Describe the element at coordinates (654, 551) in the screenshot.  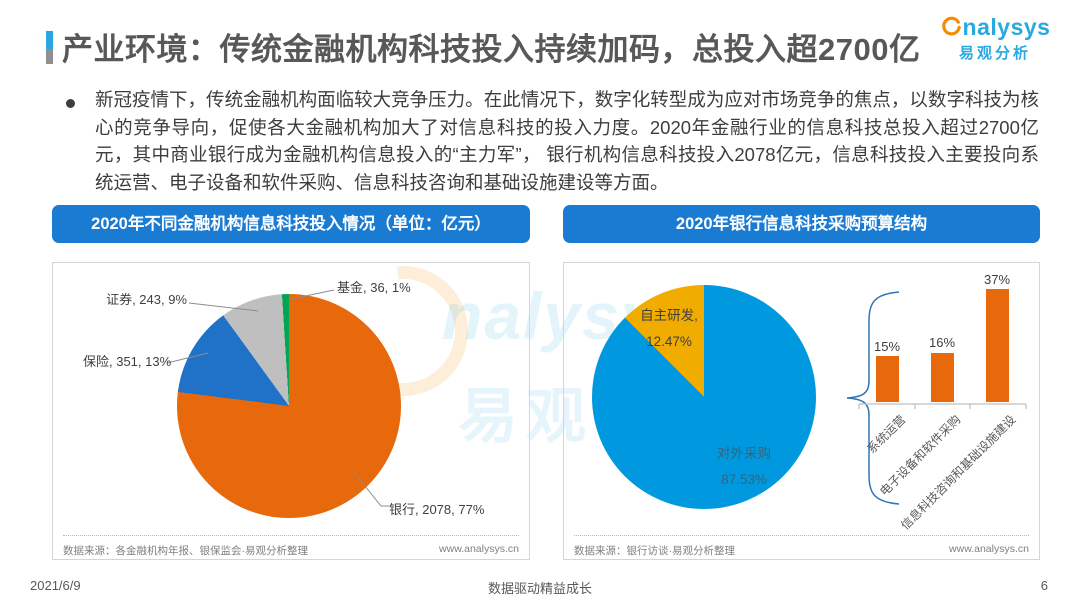
I see `right-source-text: 数据来源：银行访谈·易观分析整理` at that location.